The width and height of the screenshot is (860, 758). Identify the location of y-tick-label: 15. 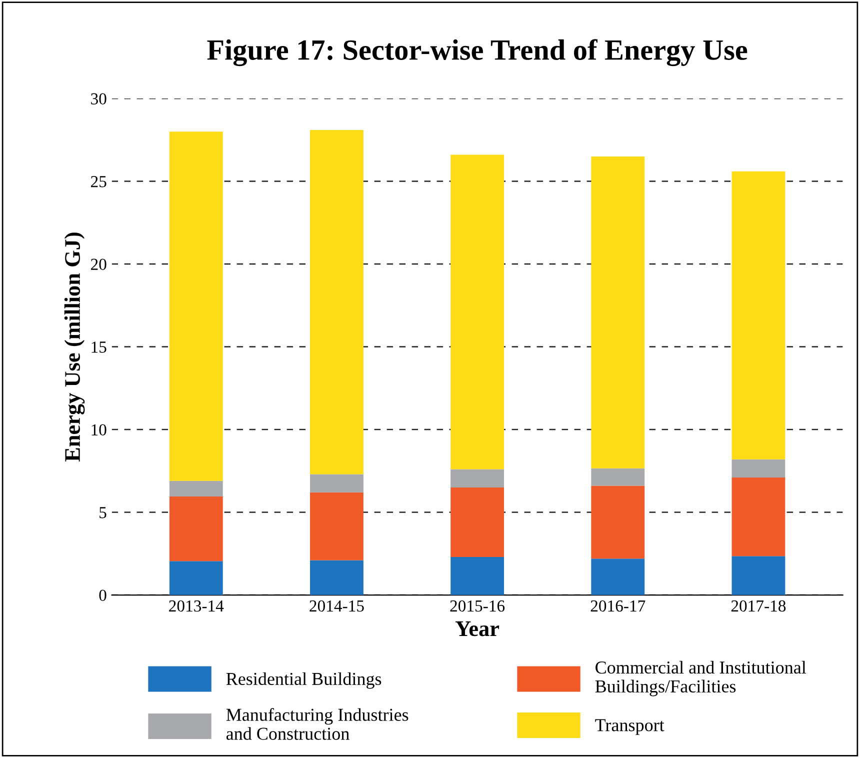
(99, 347).